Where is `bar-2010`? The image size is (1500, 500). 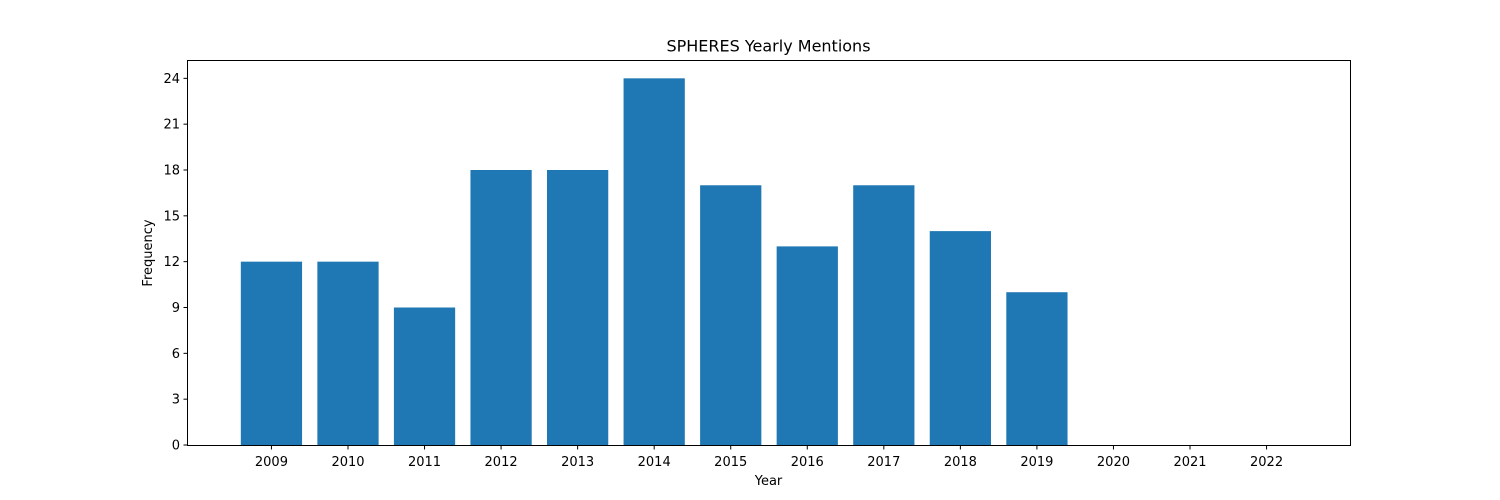
bar-2010 is located at coordinates (348, 353).